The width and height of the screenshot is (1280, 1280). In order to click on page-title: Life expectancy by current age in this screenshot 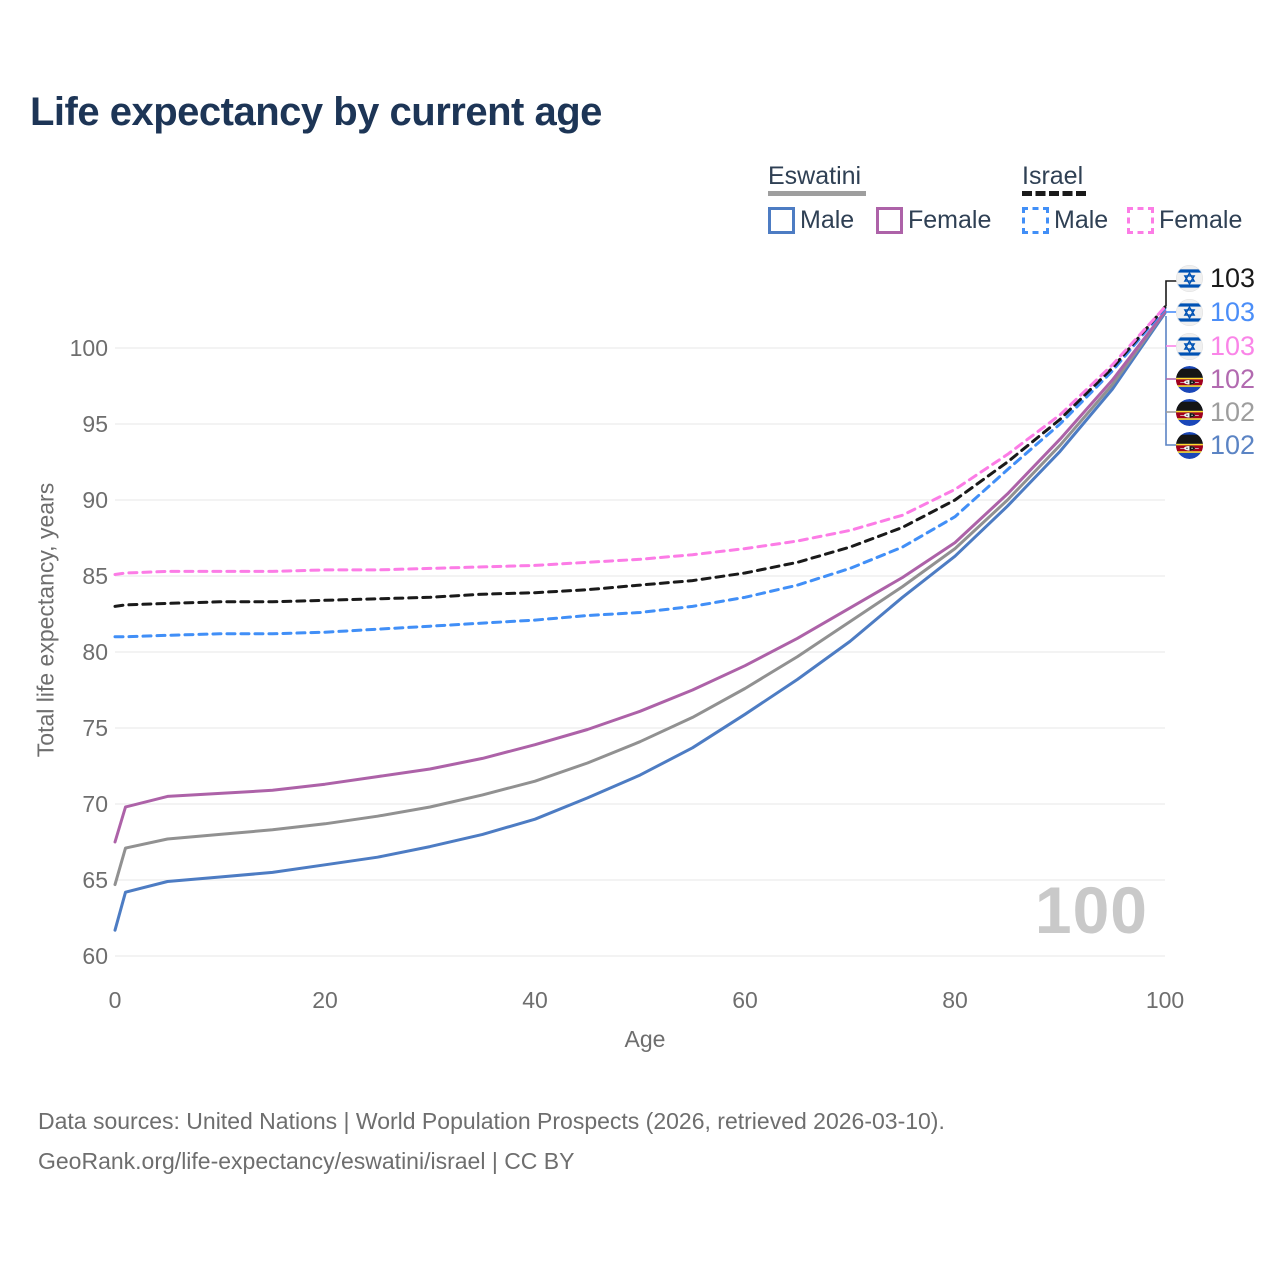, I will do `click(316, 112)`.